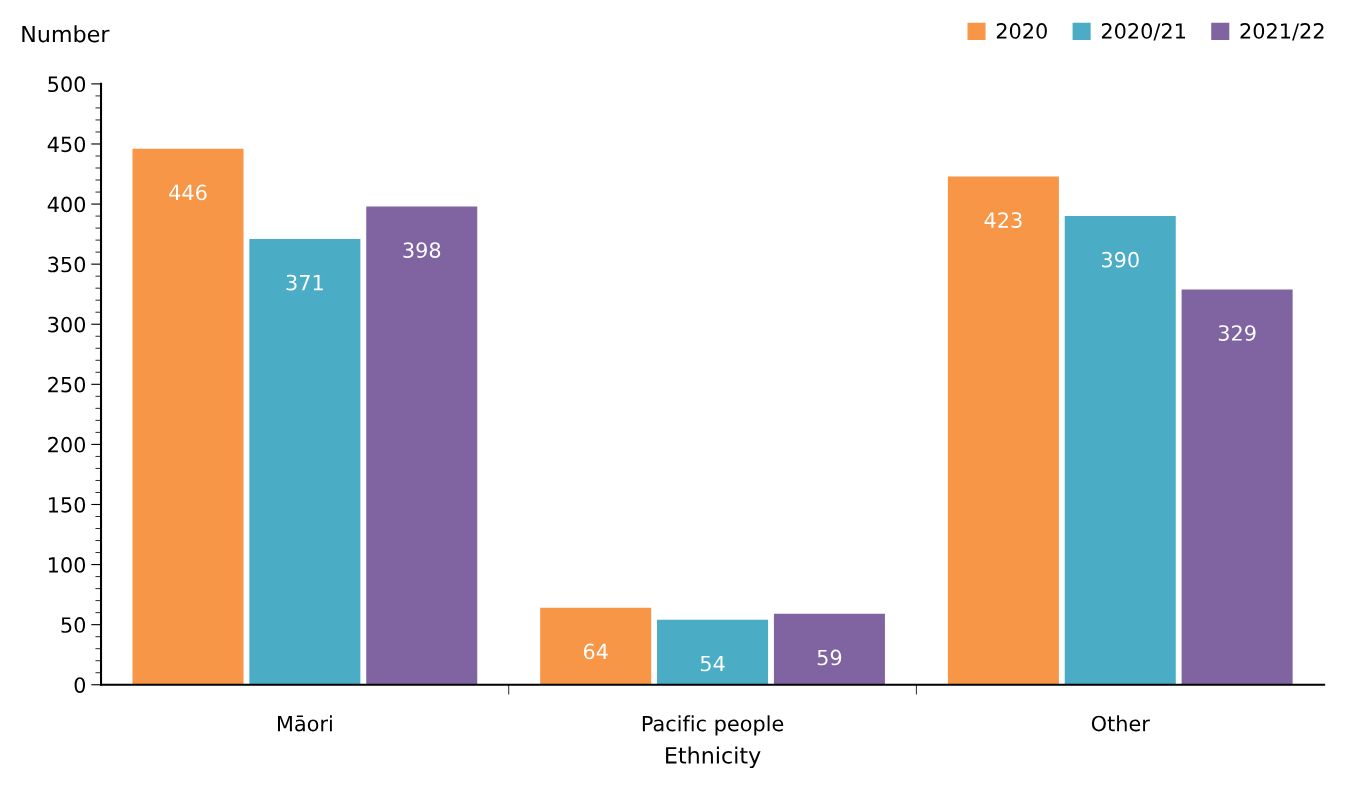  I want to click on y-tick-label: 200, so click(67, 444).